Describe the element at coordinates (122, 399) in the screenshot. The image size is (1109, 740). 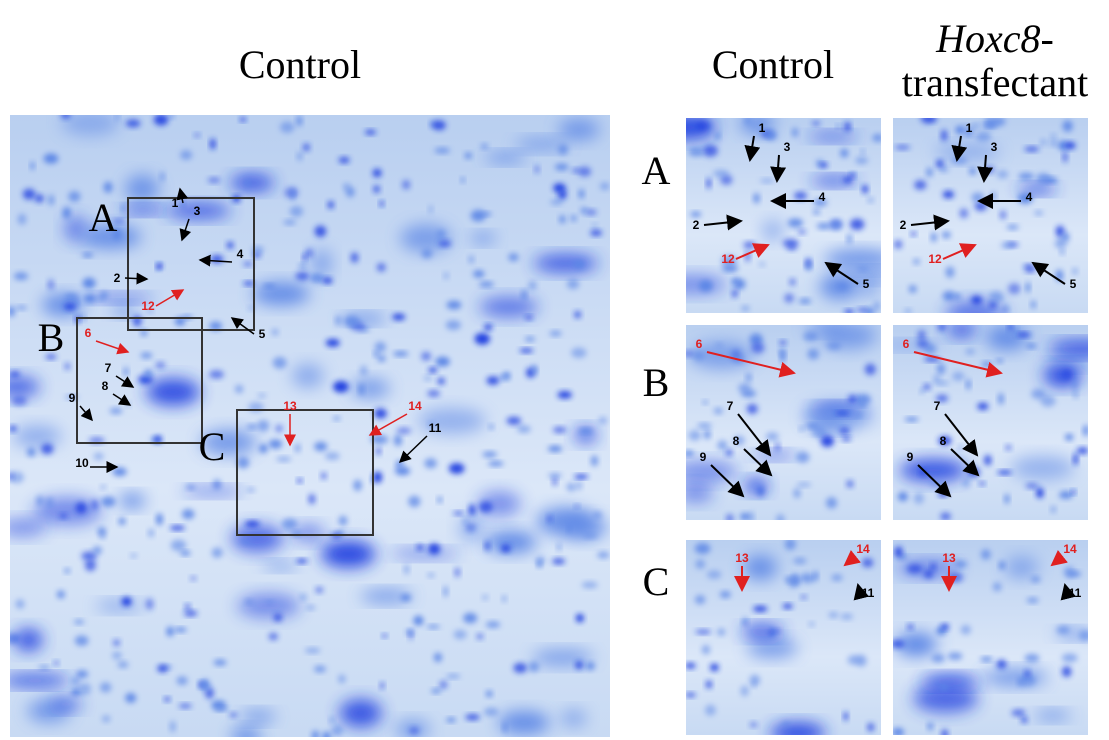
I see `spot-arrow` at that location.